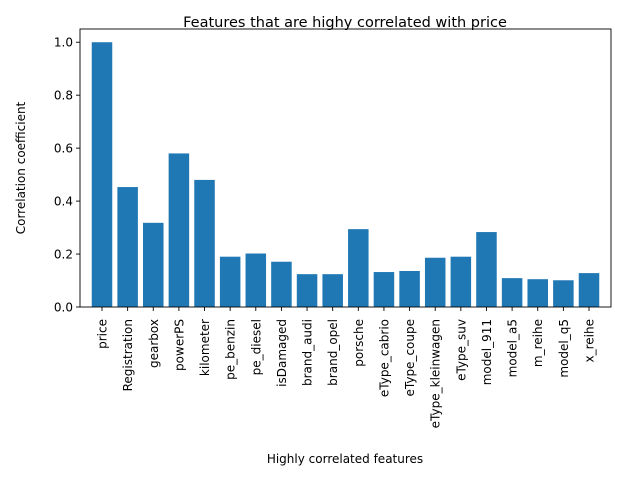  I want to click on y-tick-label: 0.2, so click(63, 254).